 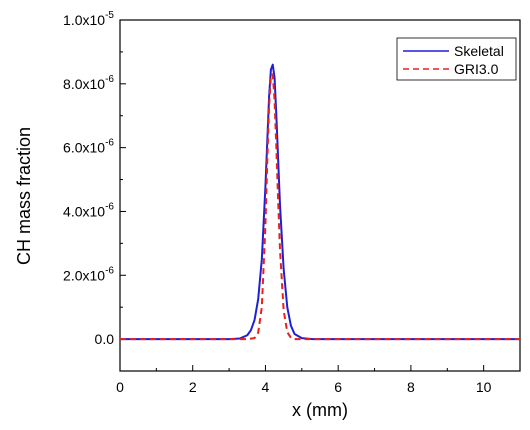 What do you see at coordinates (304, 380) in the screenshot?
I see `x-axis-ticks: 0 2 4 6 8 10` at bounding box center [304, 380].